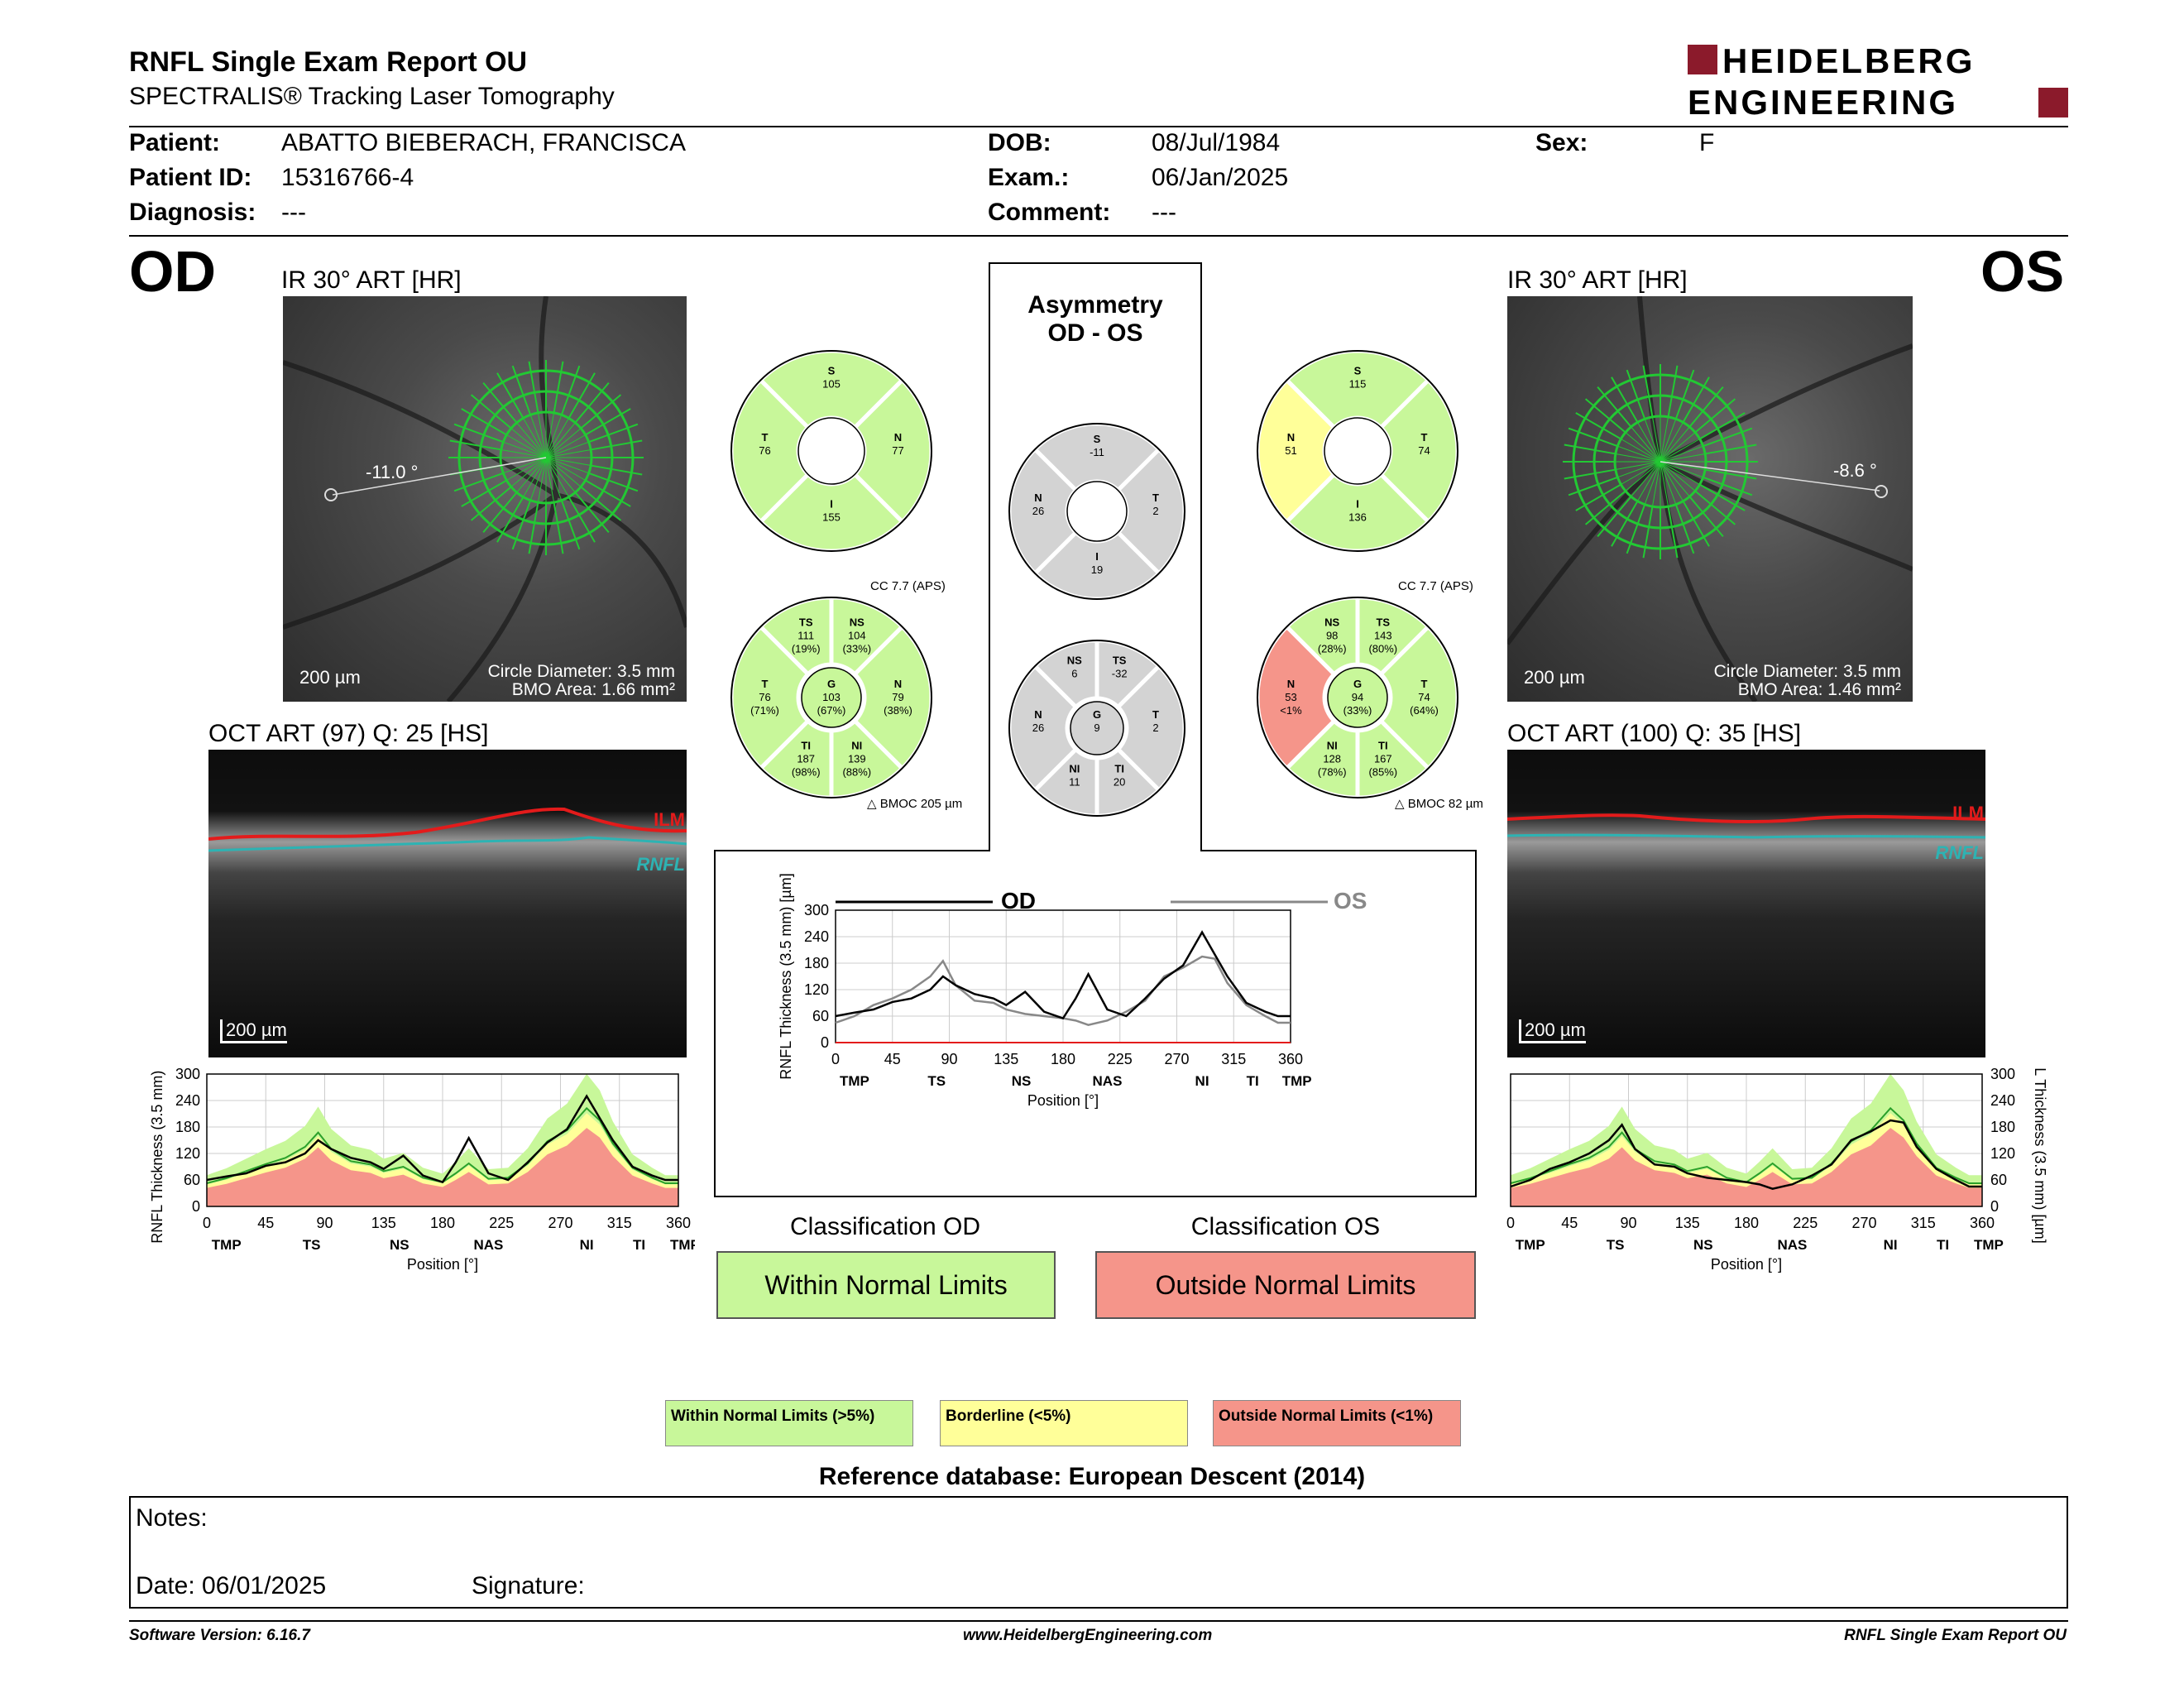  Describe the element at coordinates (196, 1206) in the screenshot. I see `y-tick-label: 0` at that location.